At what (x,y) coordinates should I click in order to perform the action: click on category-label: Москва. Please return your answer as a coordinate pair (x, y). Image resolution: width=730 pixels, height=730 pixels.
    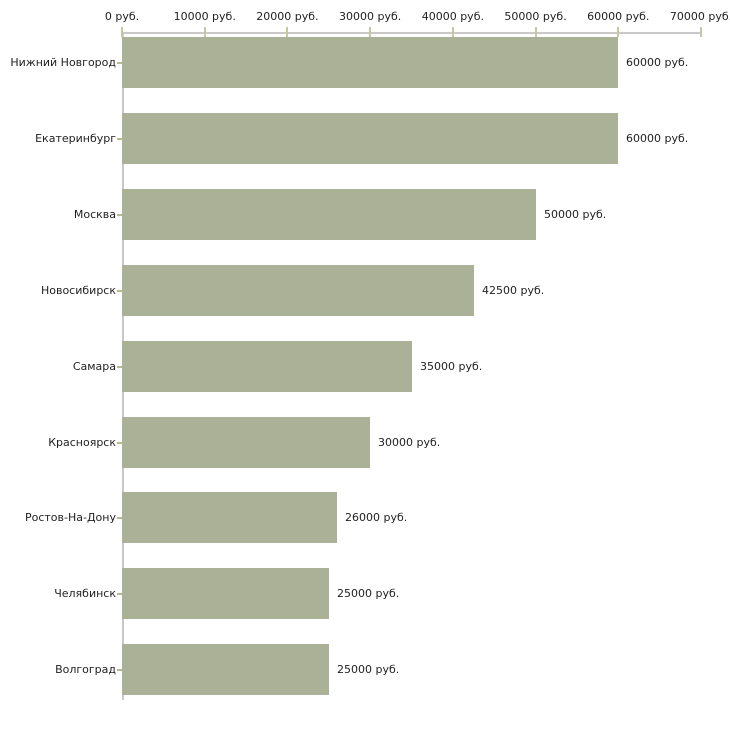
    Looking at the image, I should click on (94, 214).